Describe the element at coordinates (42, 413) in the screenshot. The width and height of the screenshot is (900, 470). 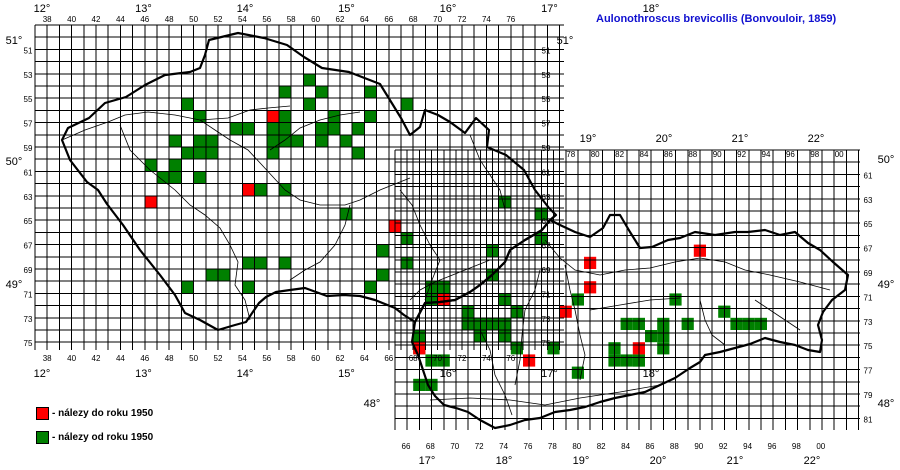
I see `legend-red-swatch` at that location.